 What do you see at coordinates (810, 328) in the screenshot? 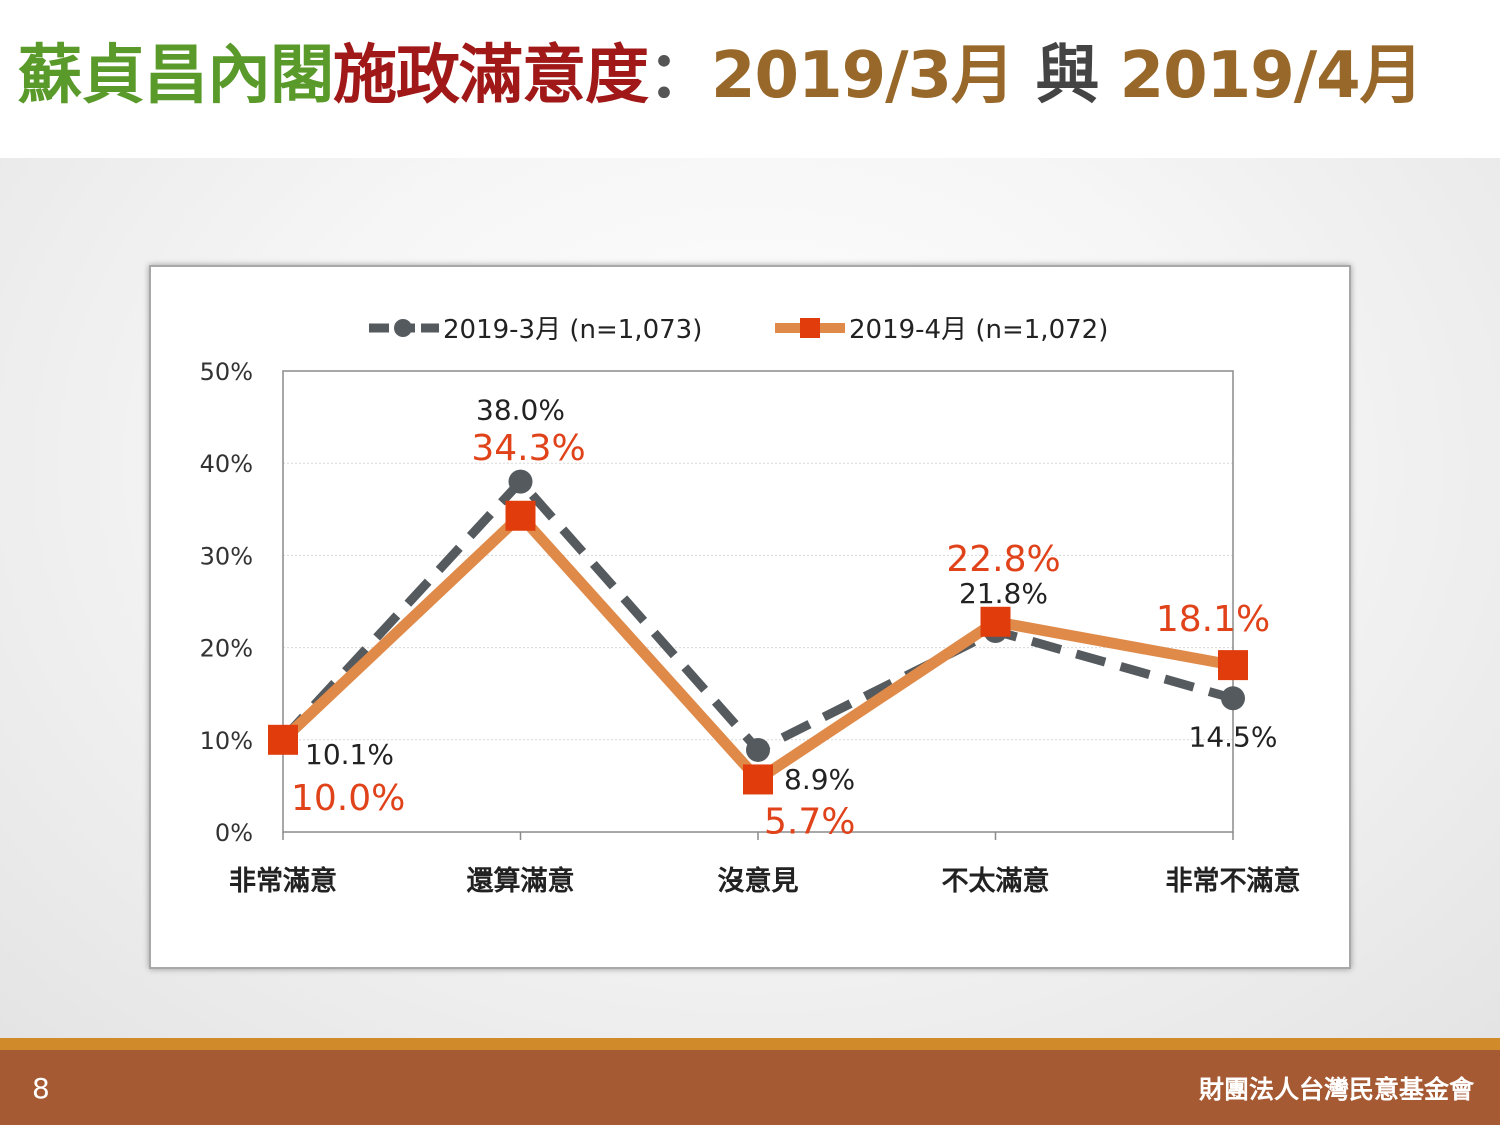
I see `legend-marker-april` at bounding box center [810, 328].